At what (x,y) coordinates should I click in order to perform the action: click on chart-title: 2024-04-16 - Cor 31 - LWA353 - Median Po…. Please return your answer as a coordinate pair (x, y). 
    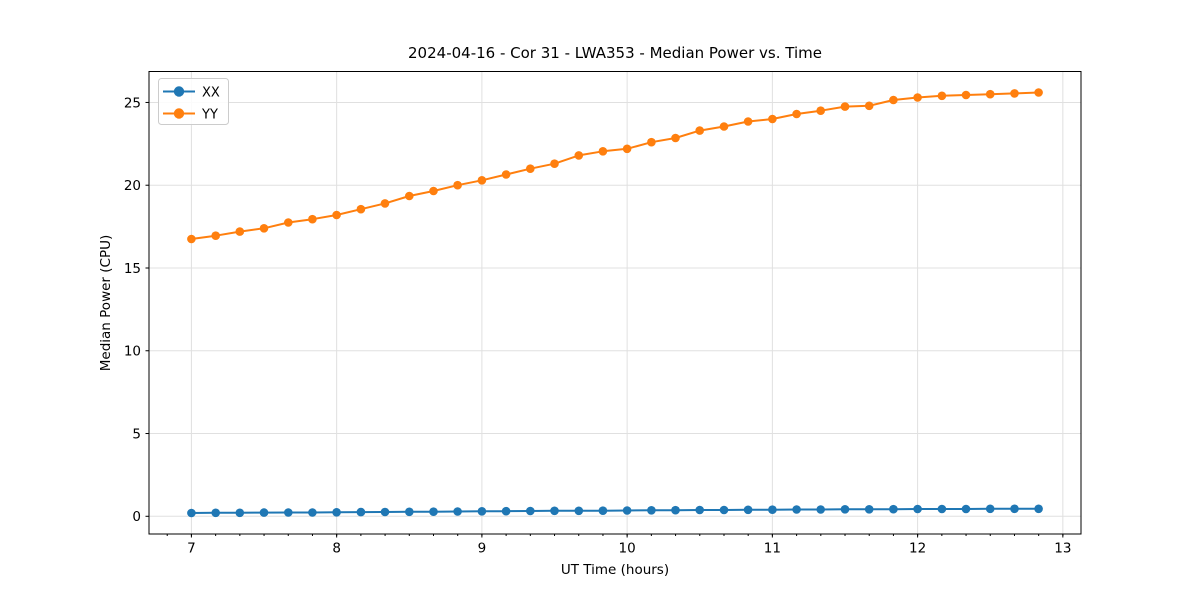
    Looking at the image, I should click on (615, 53).